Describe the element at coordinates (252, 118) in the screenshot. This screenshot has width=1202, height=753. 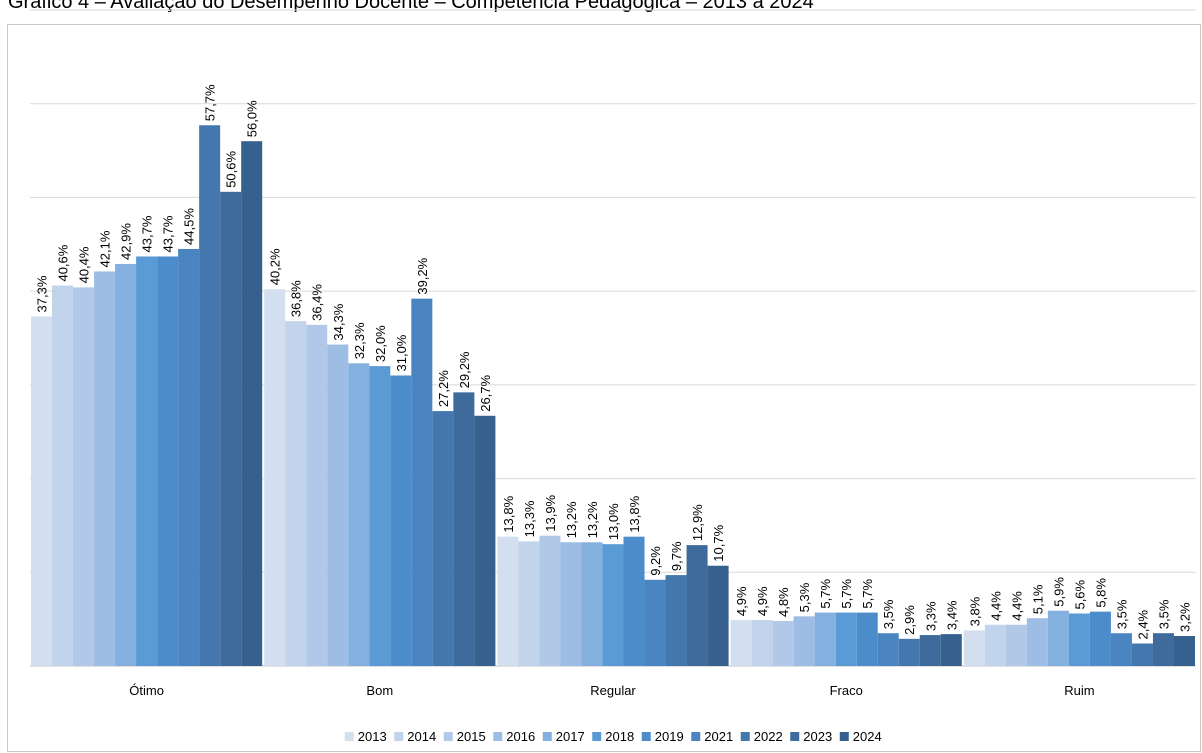
I see `data-label: 56,0%` at that location.